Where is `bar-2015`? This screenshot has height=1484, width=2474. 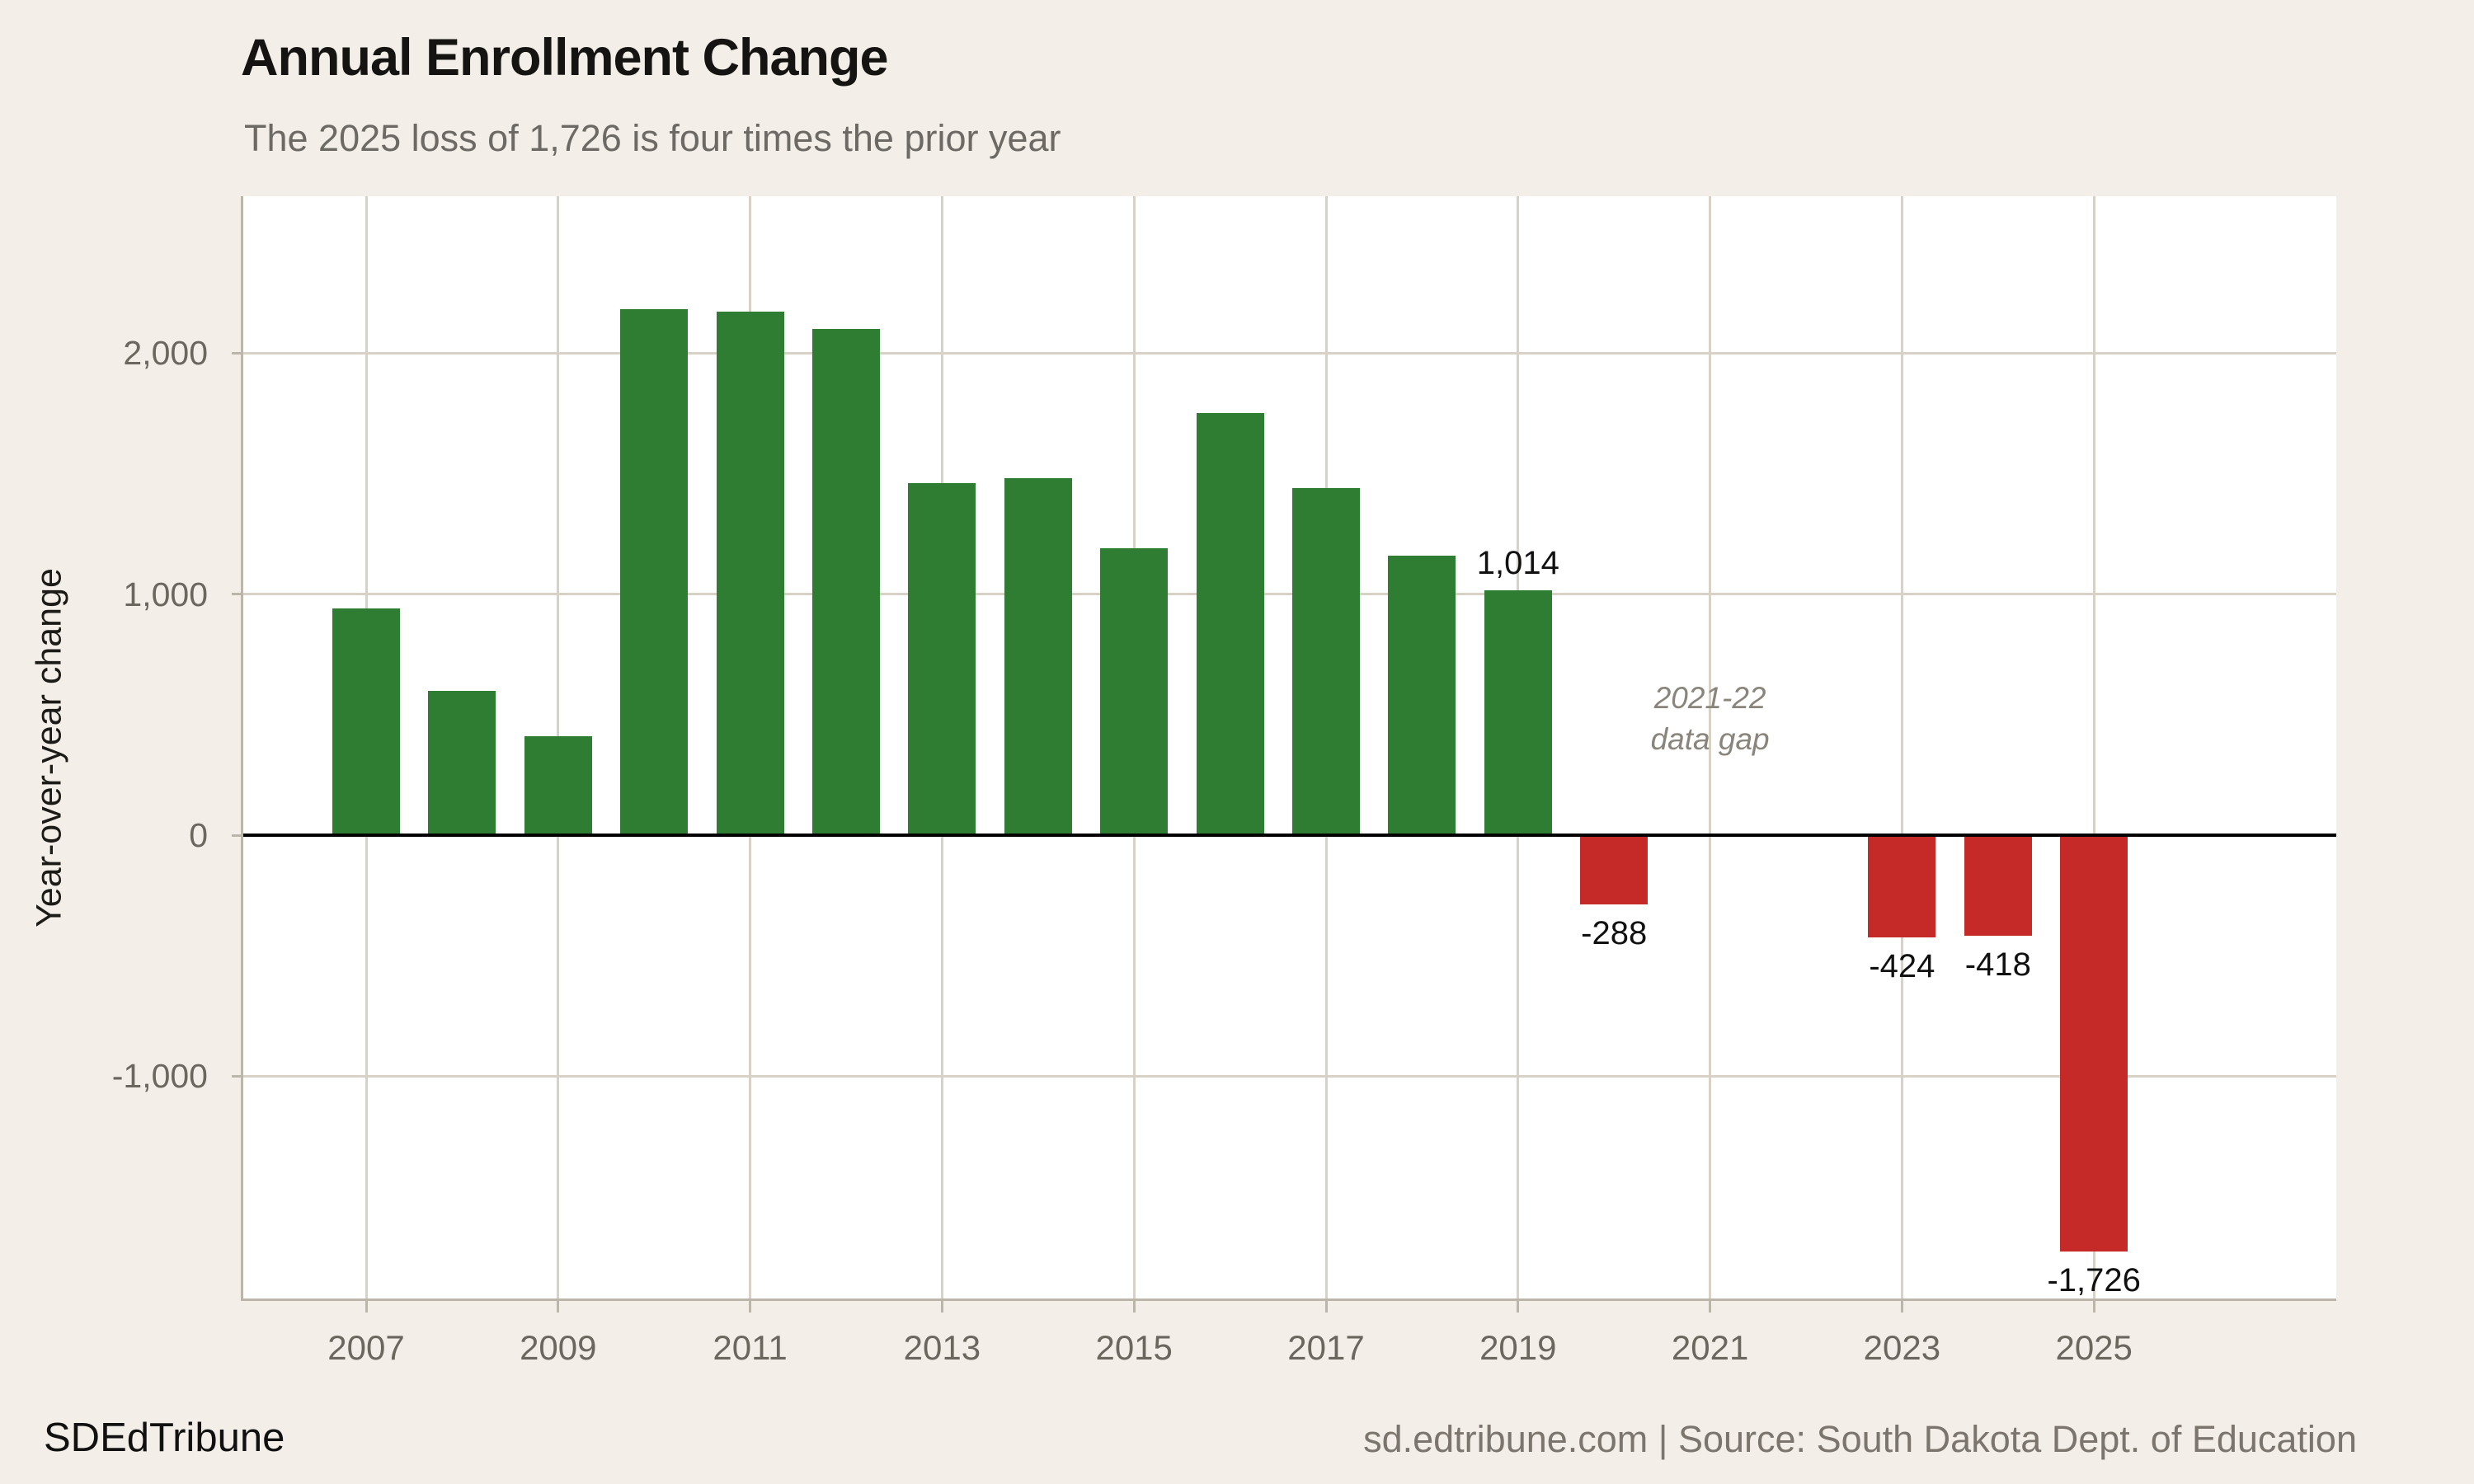
bar-2015 is located at coordinates (1134, 691).